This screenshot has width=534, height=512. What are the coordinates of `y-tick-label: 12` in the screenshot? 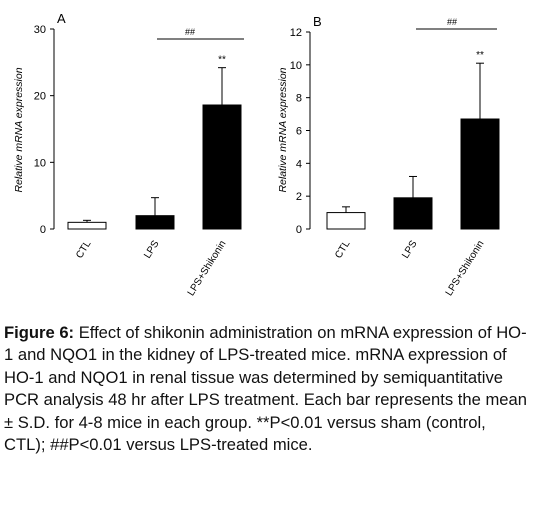 It's located at (296, 33).